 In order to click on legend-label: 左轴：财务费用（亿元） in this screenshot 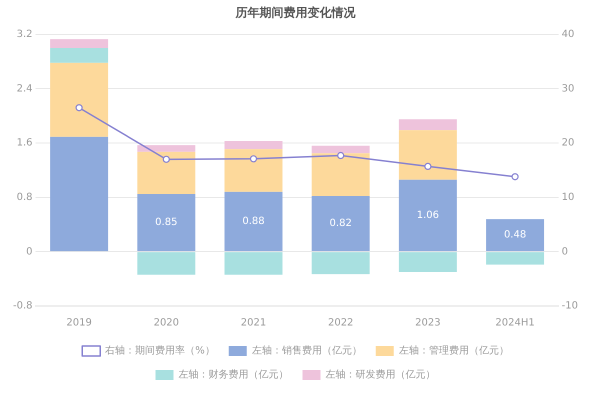, I will do `click(233, 374)`.